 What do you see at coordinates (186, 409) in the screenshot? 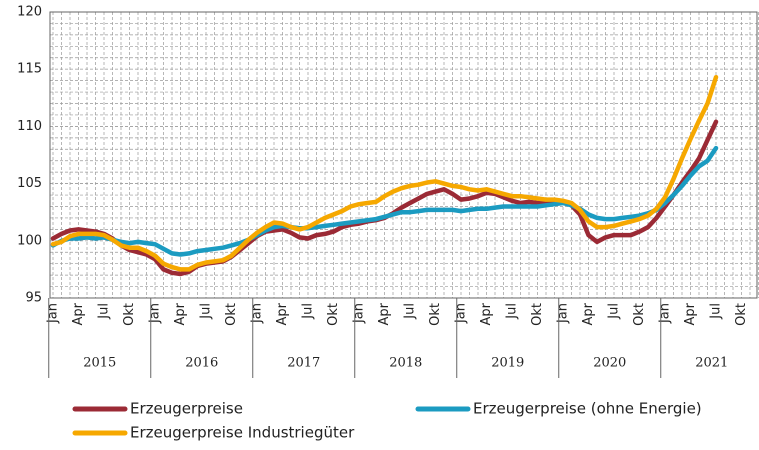
I see `legend-label: Erzeugerpreise` at bounding box center [186, 409].